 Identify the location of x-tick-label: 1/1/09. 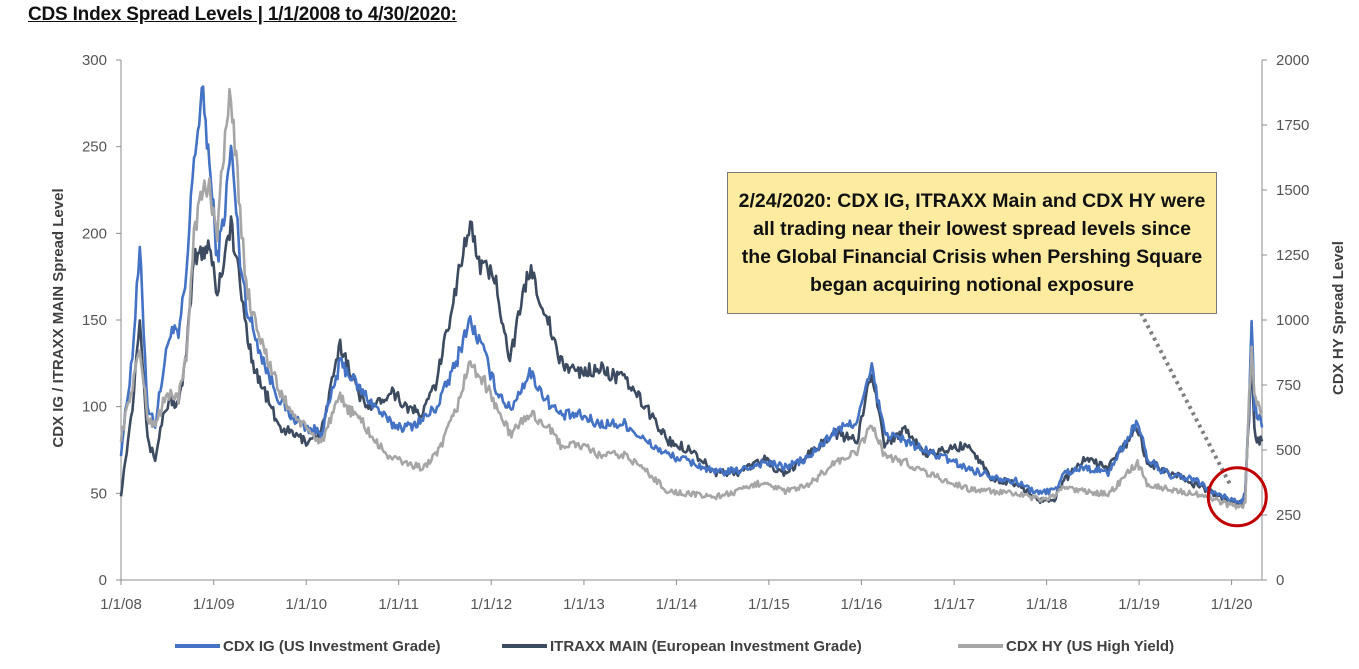
(214, 604).